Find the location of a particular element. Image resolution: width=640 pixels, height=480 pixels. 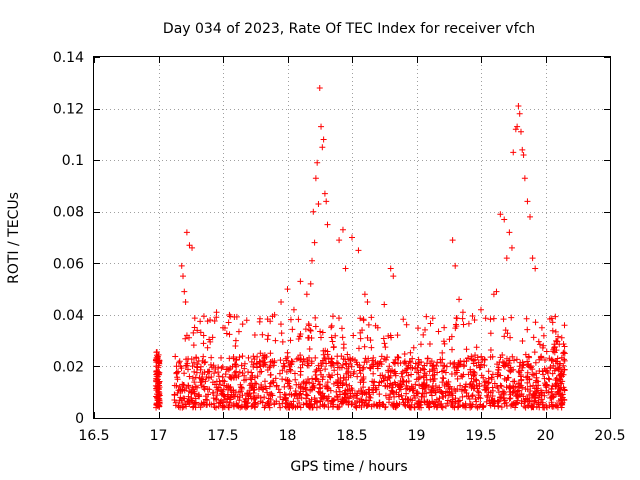

x-axis-title: GPS time / hours is located at coordinates (348, 467).